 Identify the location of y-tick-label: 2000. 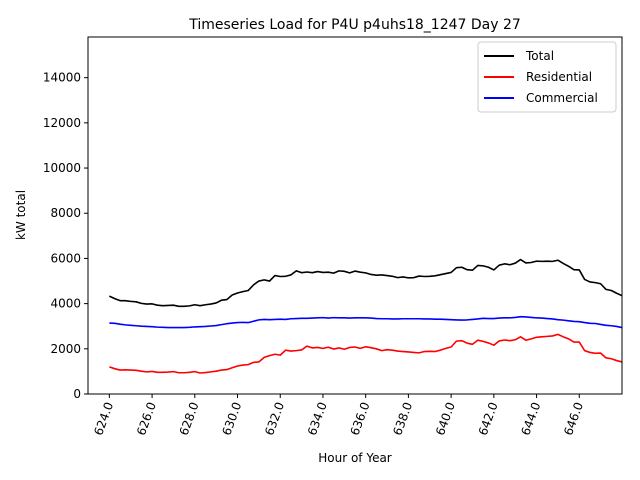
(65, 349).